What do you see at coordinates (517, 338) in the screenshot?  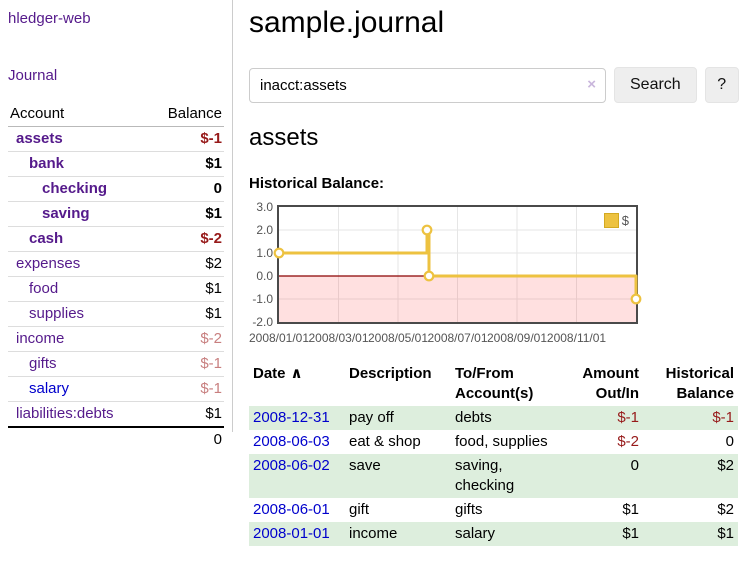 I see `x-axis-tick: 2008/09/01` at bounding box center [517, 338].